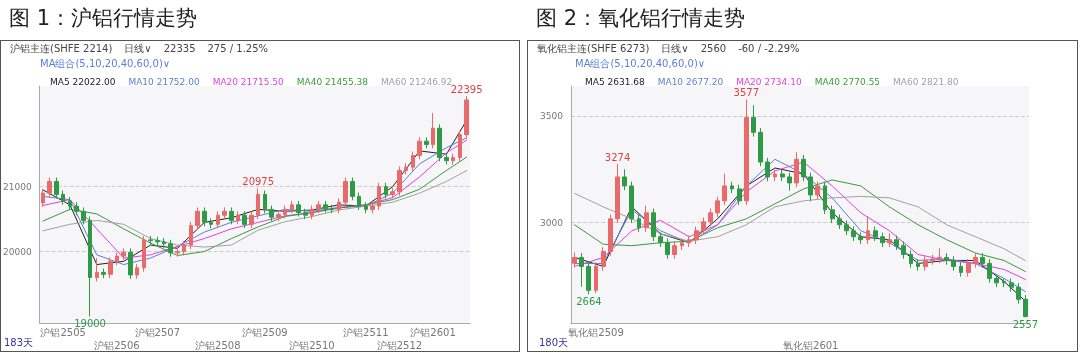 Image resolution: width=1080 pixels, height=357 pixels. What do you see at coordinates (416, 81) in the screenshot?
I see `text: MA60 21246.92` at bounding box center [416, 81].